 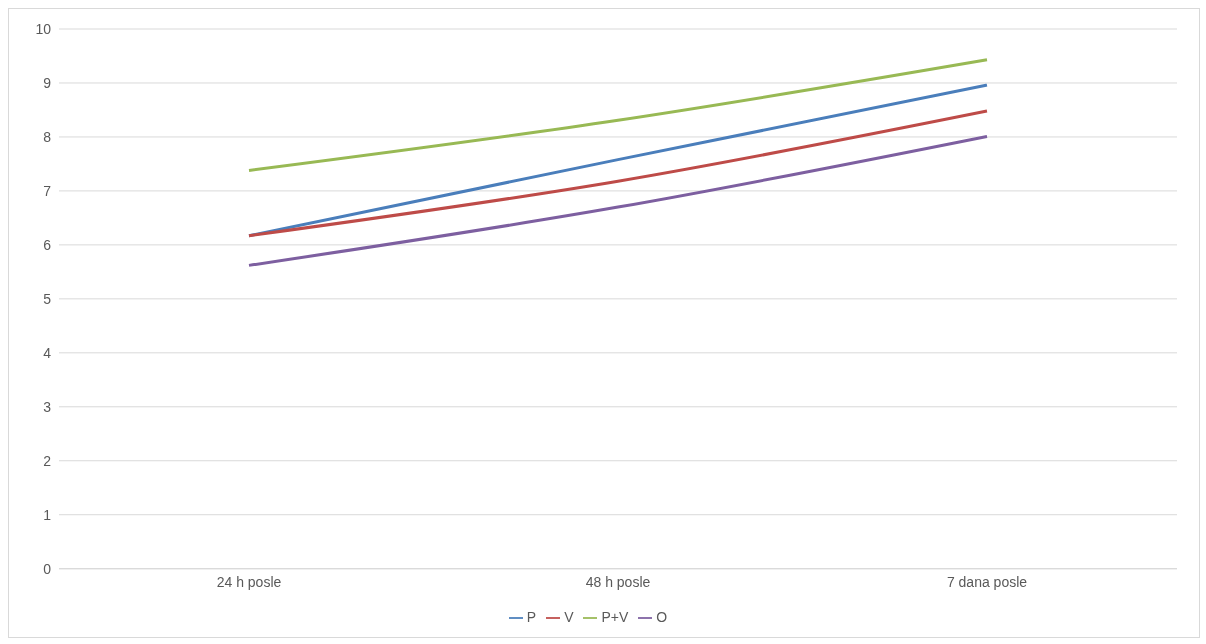 What do you see at coordinates (47, 136) in the screenshot?
I see `y-tick-label: 8` at bounding box center [47, 136].